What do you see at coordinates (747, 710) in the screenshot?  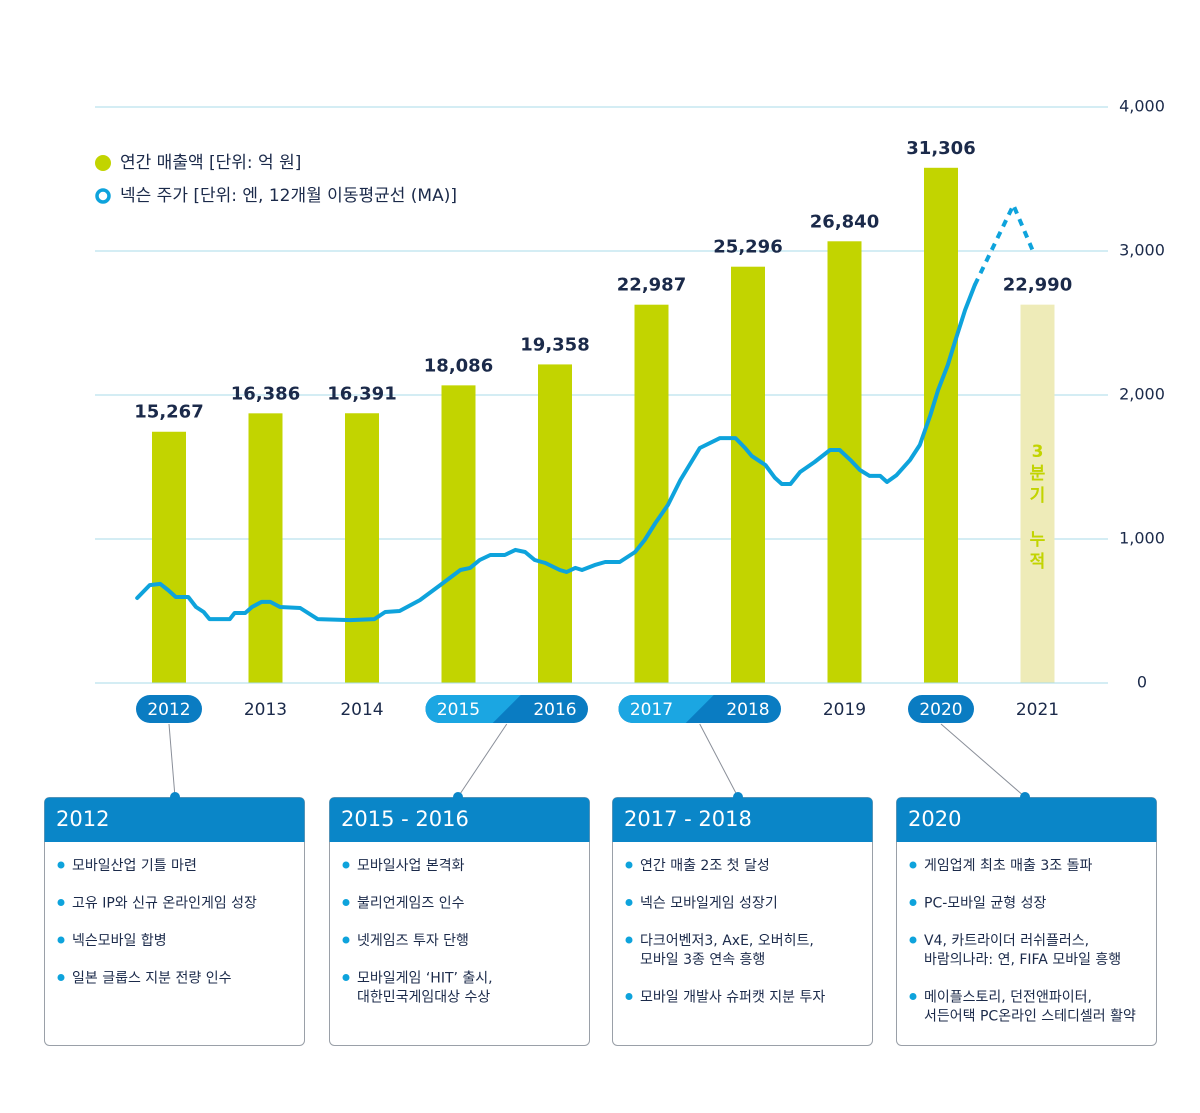 I see `x-tick-label: 2018` at bounding box center [747, 710].